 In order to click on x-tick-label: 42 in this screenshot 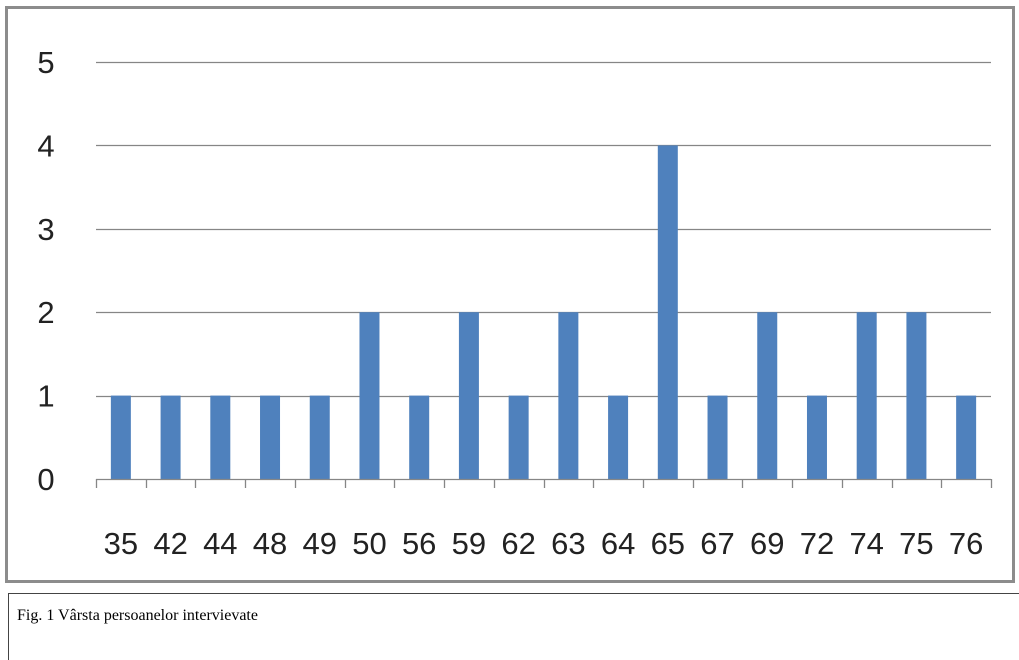, I will do `click(170, 543)`.